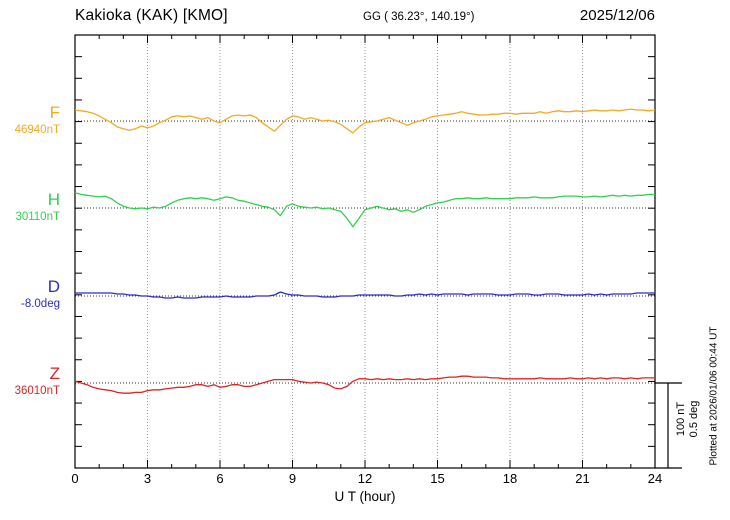 The height and width of the screenshot is (520, 730). What do you see at coordinates (617, 15) in the screenshot?
I see `plot-date: 2025/12/06` at bounding box center [617, 15].